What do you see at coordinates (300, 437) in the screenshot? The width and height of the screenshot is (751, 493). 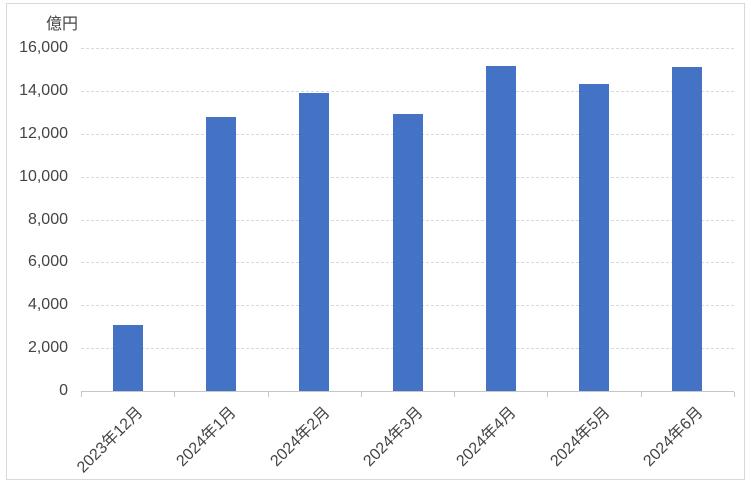 I see `x-tick-label: 2024年2月` at bounding box center [300, 437].